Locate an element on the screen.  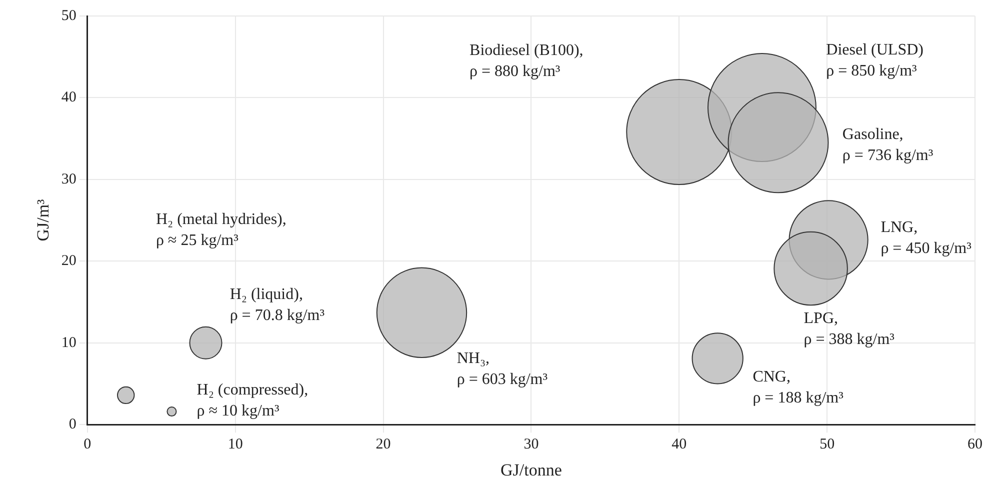
y-axis-title: GJ/m³ is located at coordinates (43, 220).